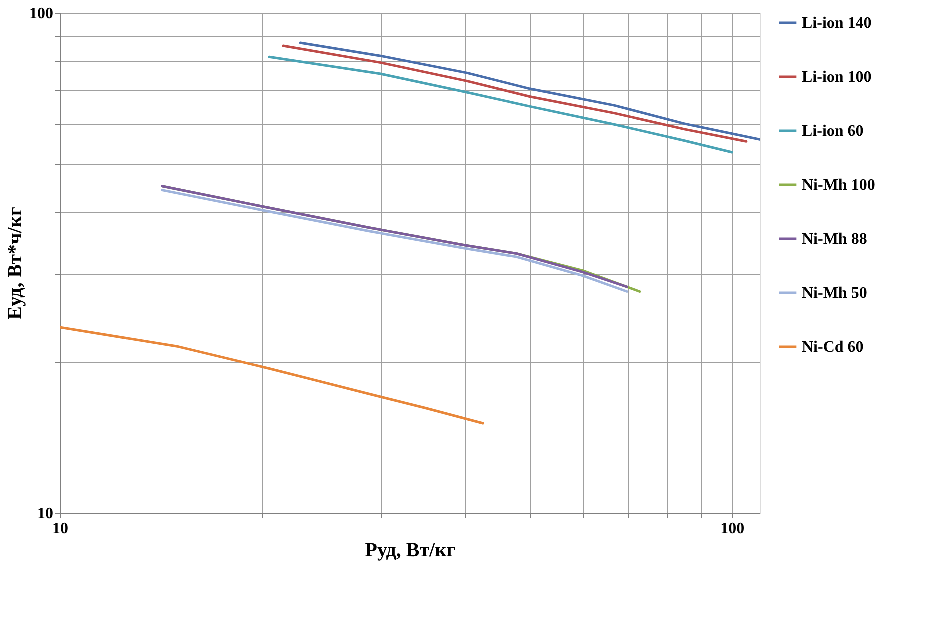  I want to click on legend-label: Li-ion 140, so click(837, 23).